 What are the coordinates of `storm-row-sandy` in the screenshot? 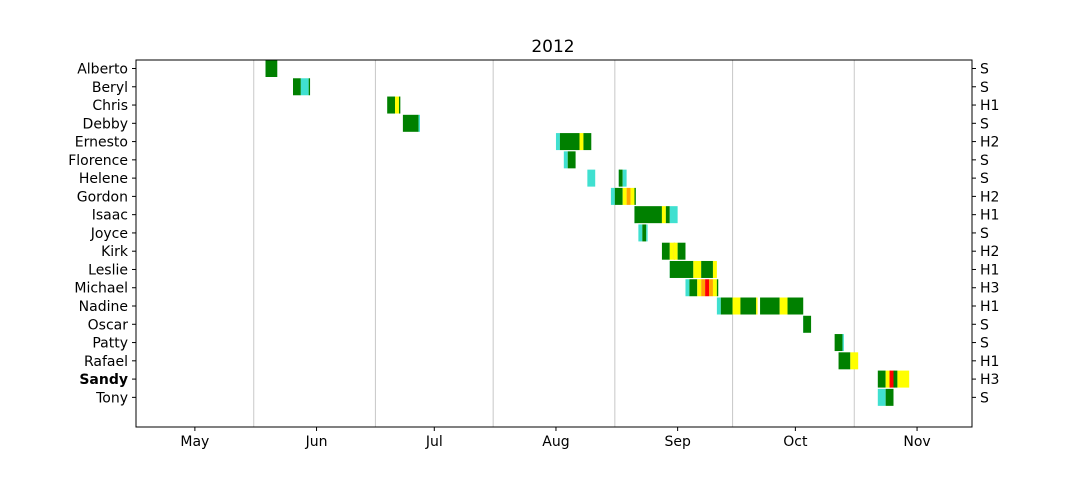 It's located at (893, 379).